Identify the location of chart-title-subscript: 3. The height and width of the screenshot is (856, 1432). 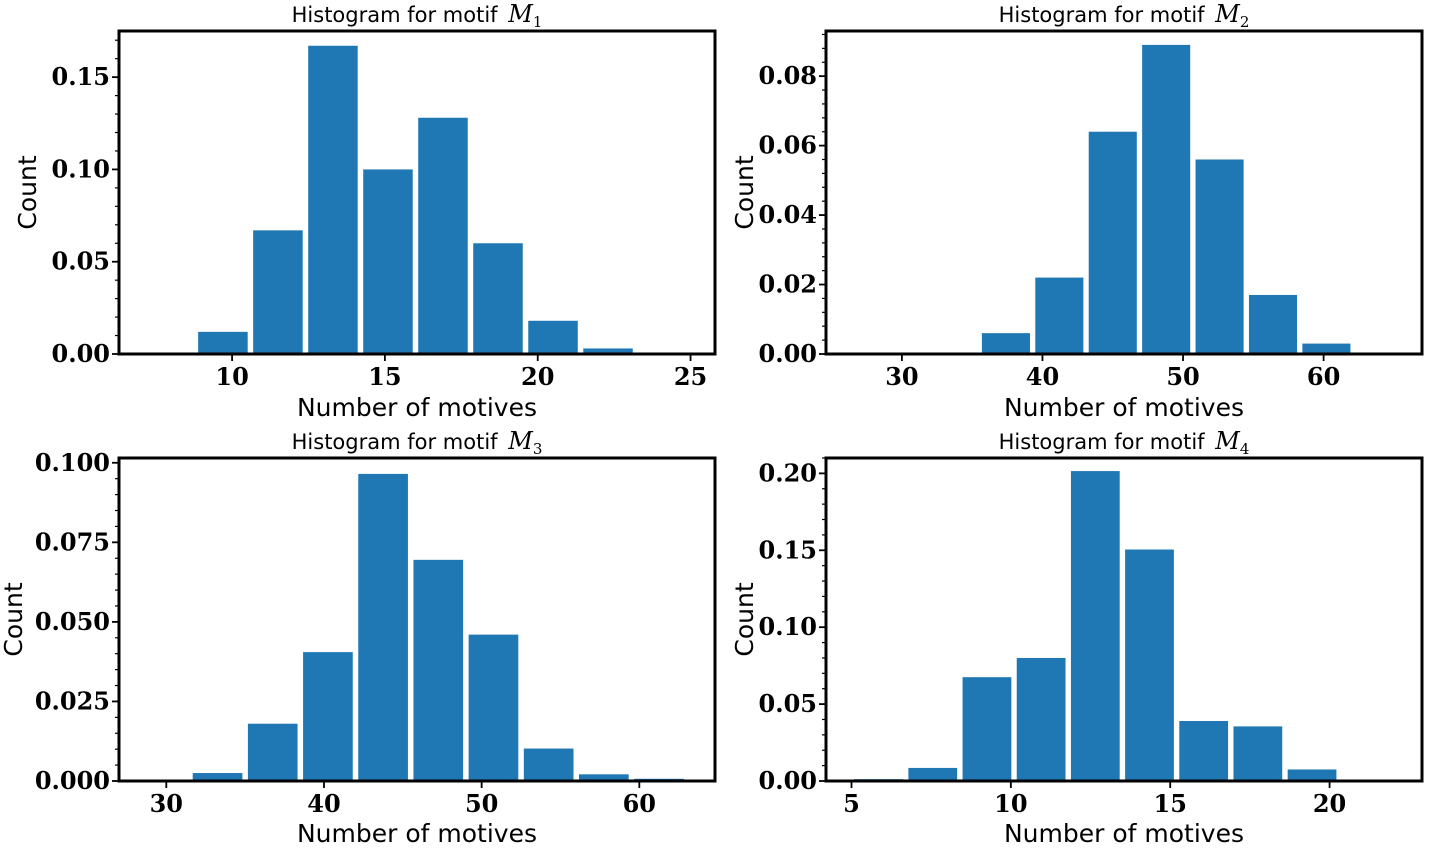
(538, 449).